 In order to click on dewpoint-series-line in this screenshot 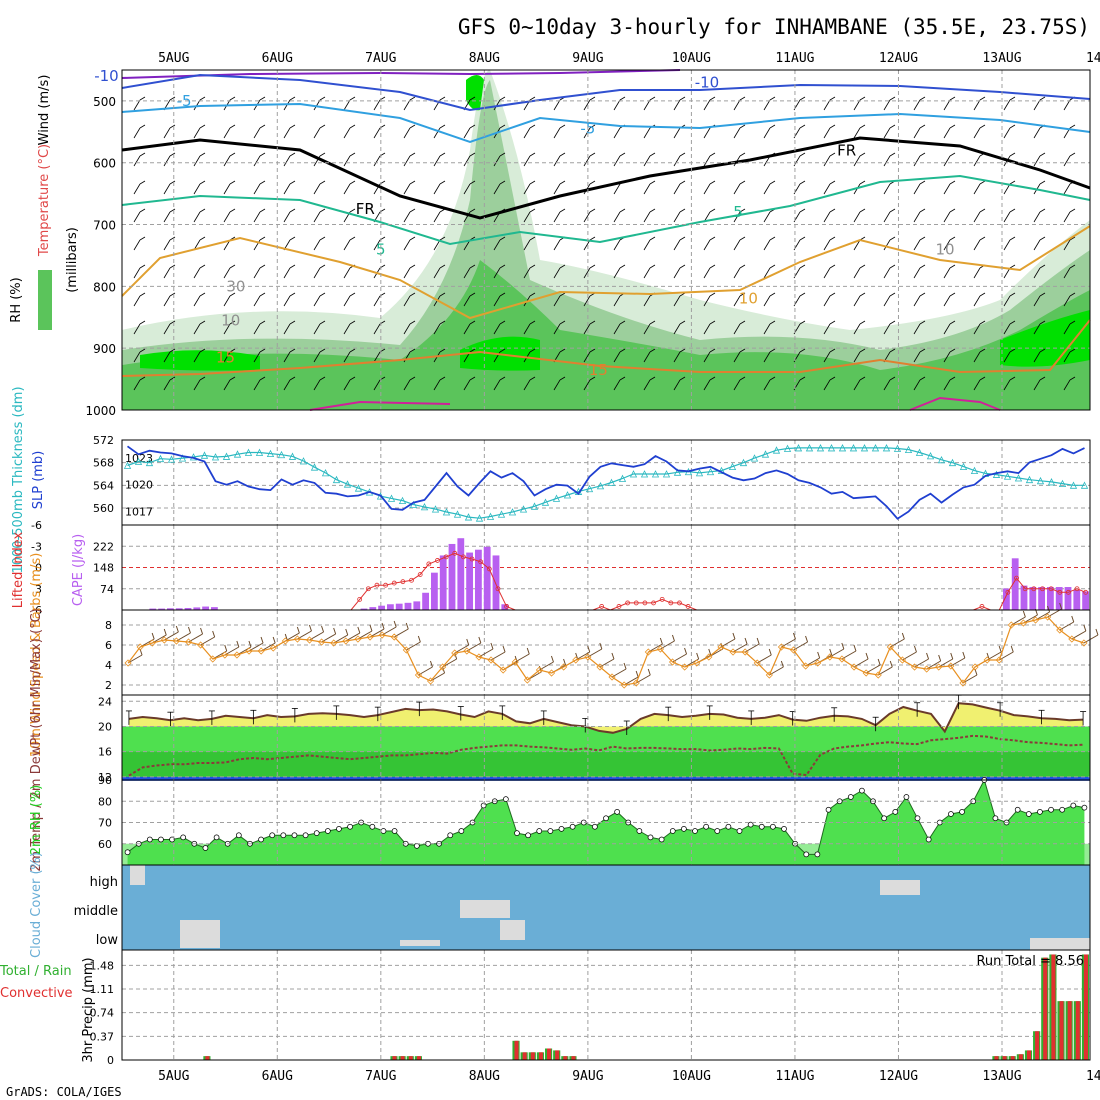, I will do `click(606, 755)`.